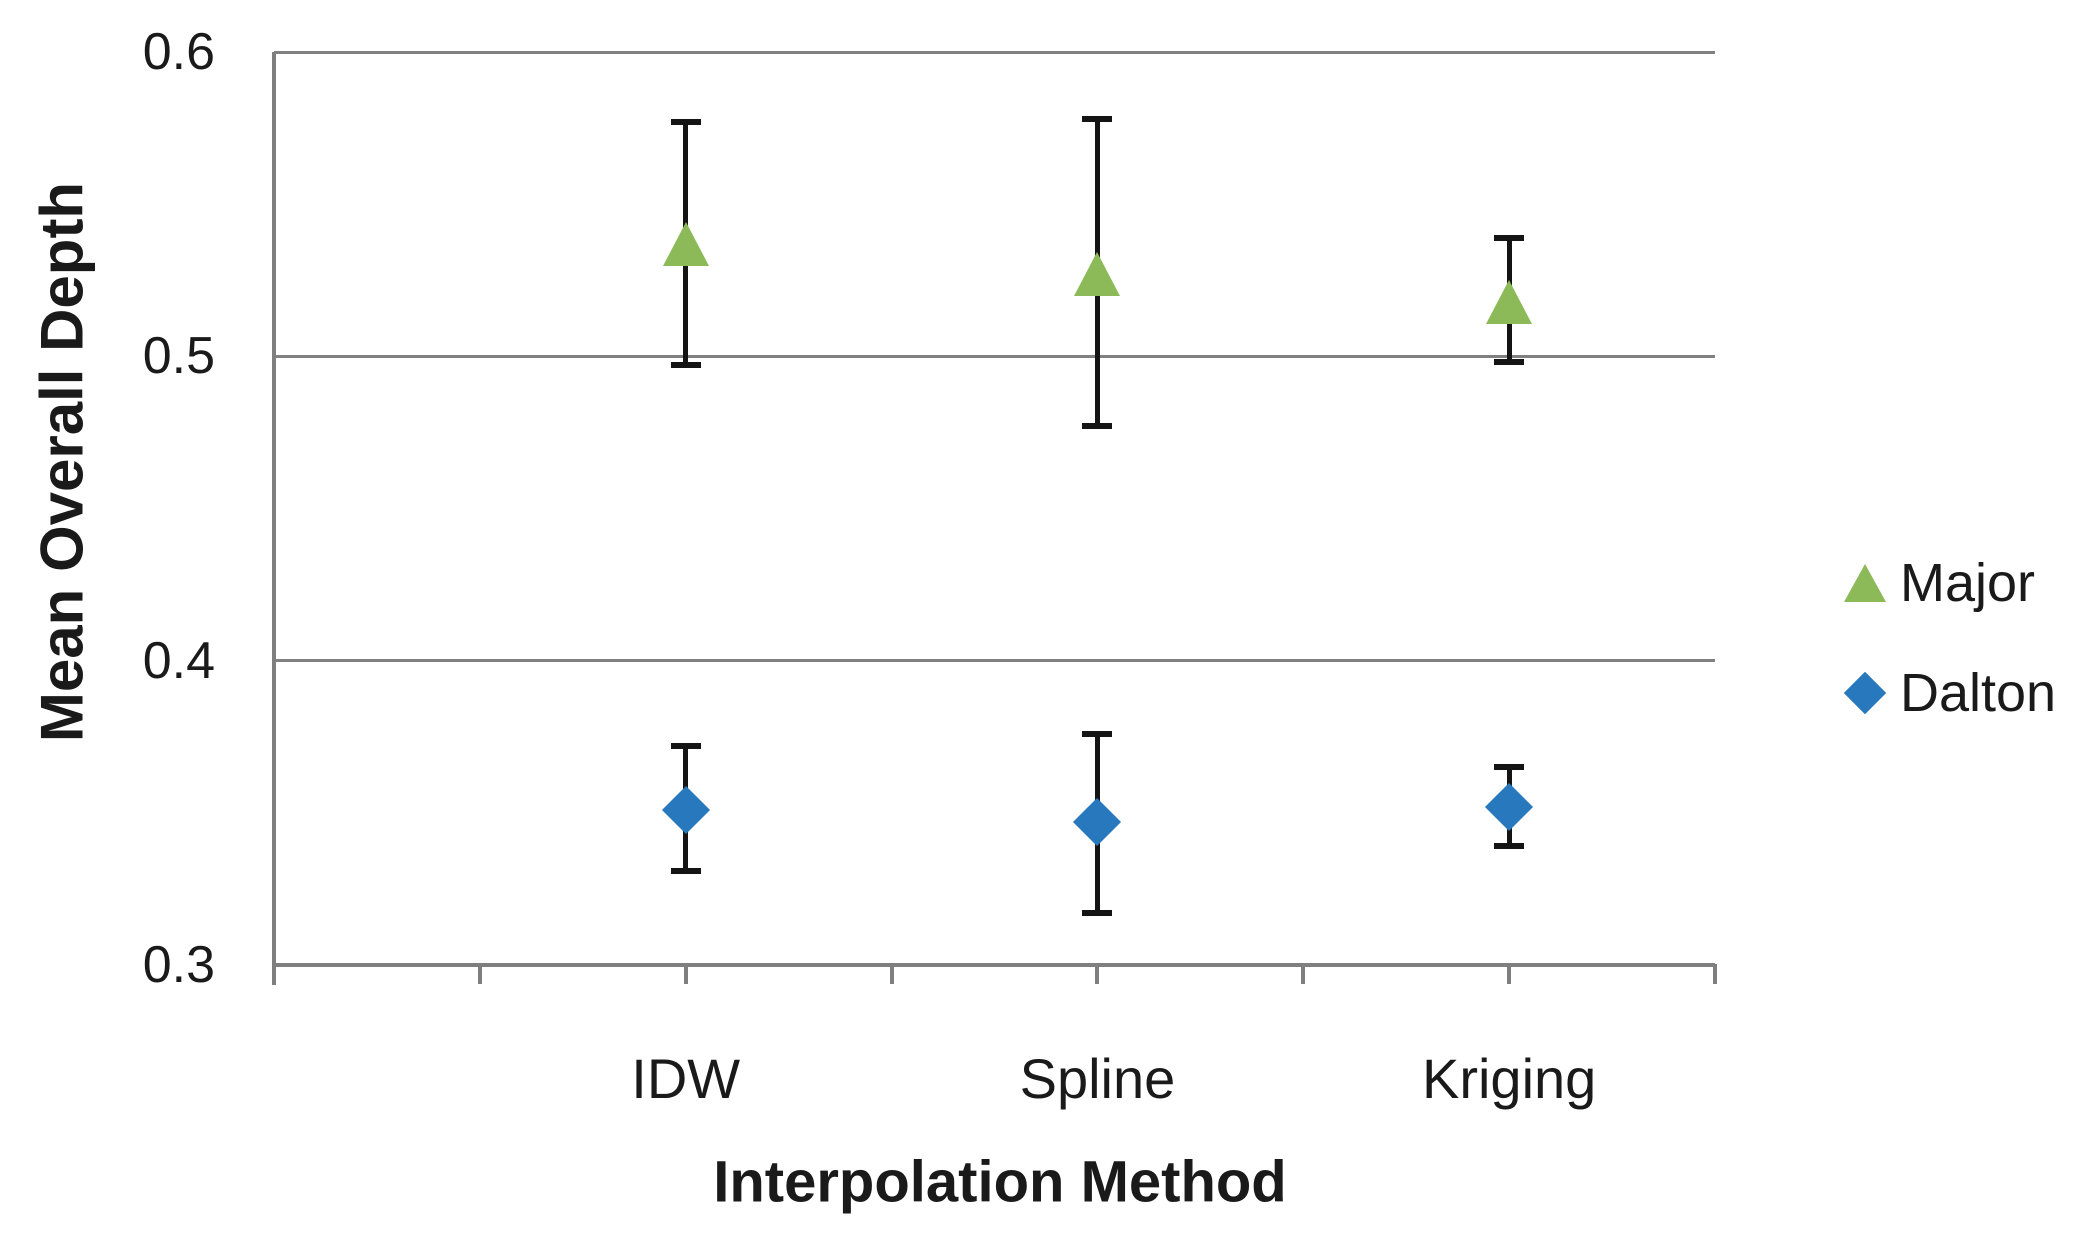 Image resolution: width=2084 pixels, height=1233 pixels. I want to click on y-axis-title: Mean Overall Depth, so click(62, 462).